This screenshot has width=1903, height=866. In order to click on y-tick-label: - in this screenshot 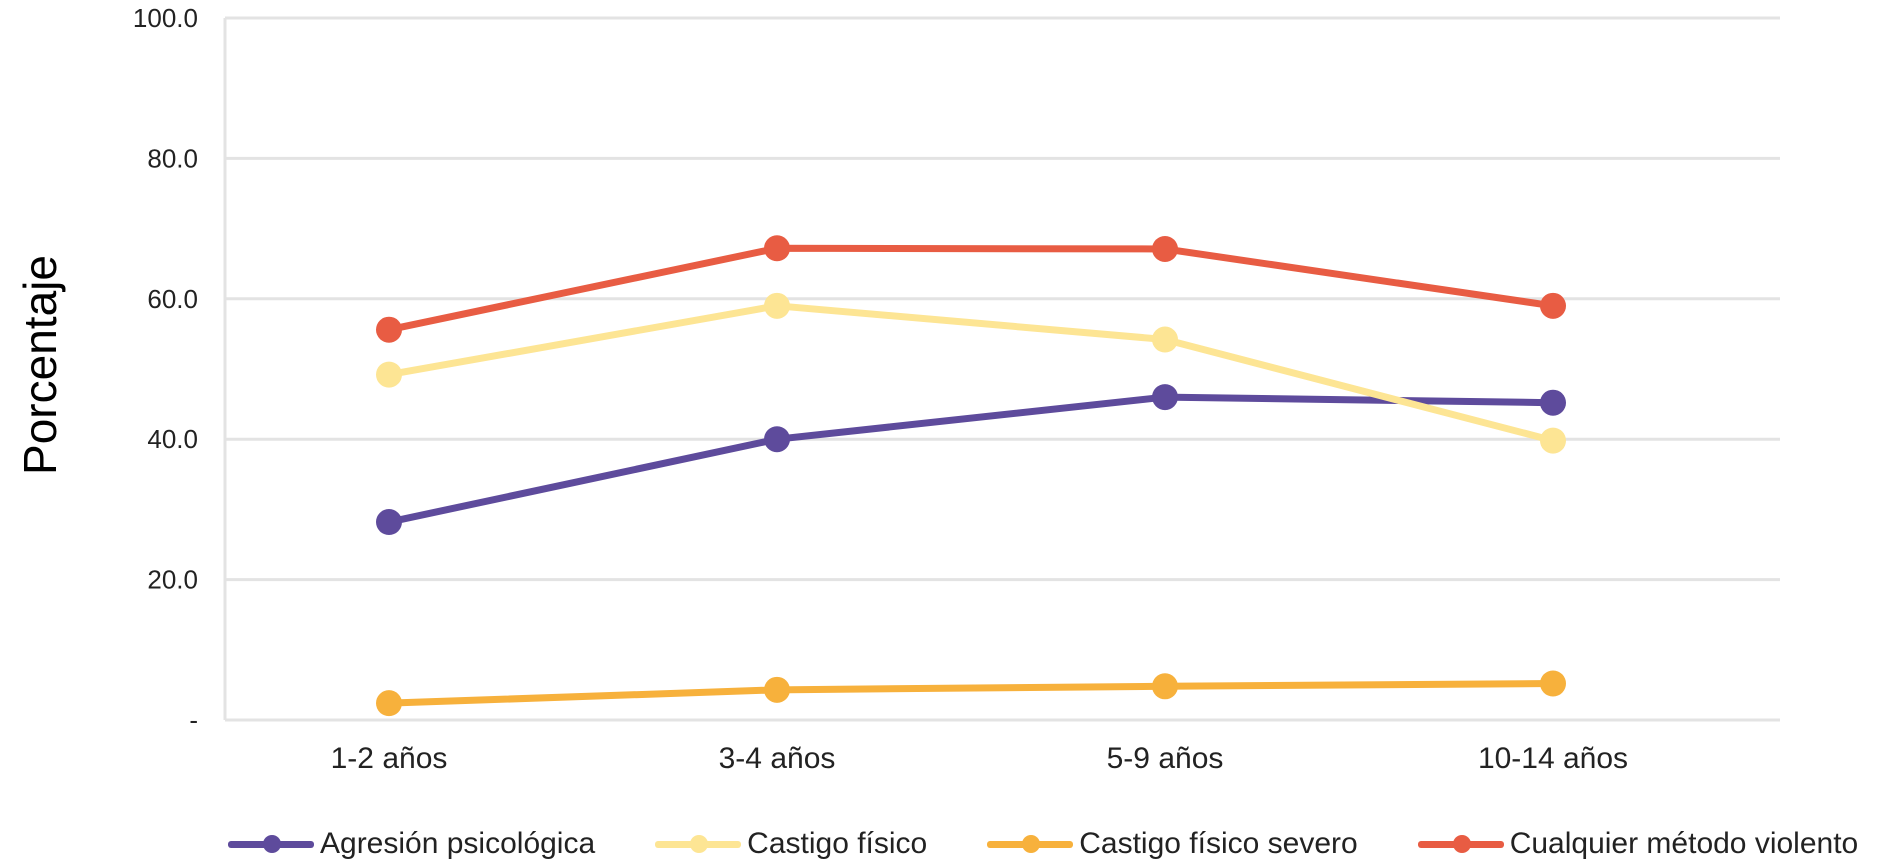, I will do `click(193, 720)`.